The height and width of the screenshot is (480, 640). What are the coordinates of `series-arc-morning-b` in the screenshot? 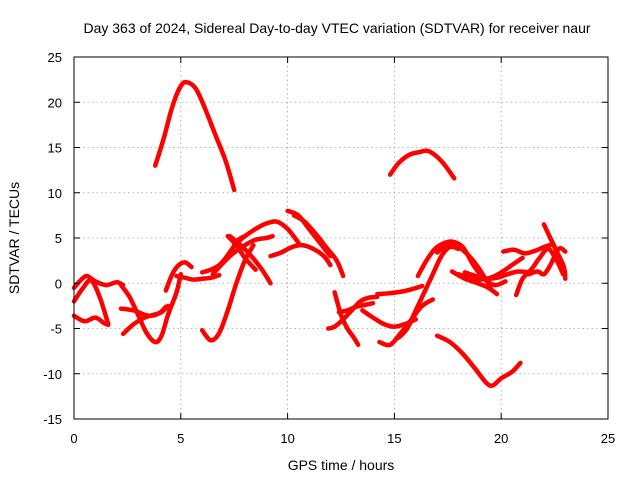 It's located at (198, 277).